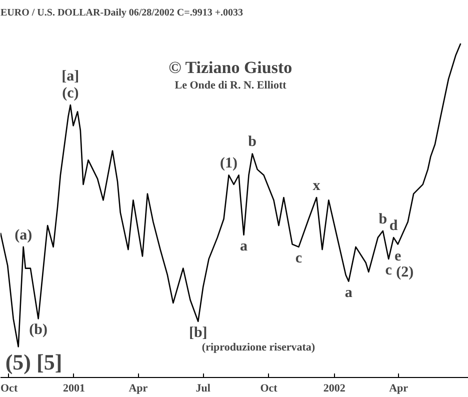  I want to click on chart-title: EURO / U.S. DOLLAR-Daily 06/28/2002 C=.9913 +.0033, so click(122, 13).